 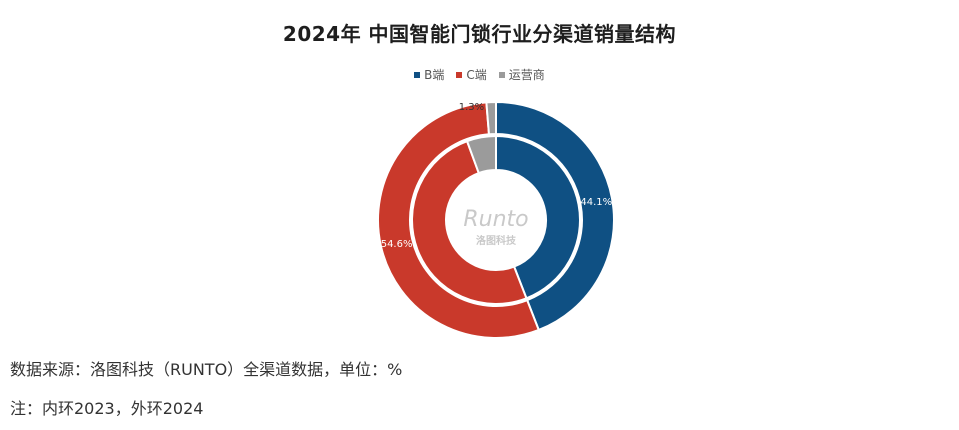 I want to click on outer-ring-slice-b, so click(x=555, y=216).